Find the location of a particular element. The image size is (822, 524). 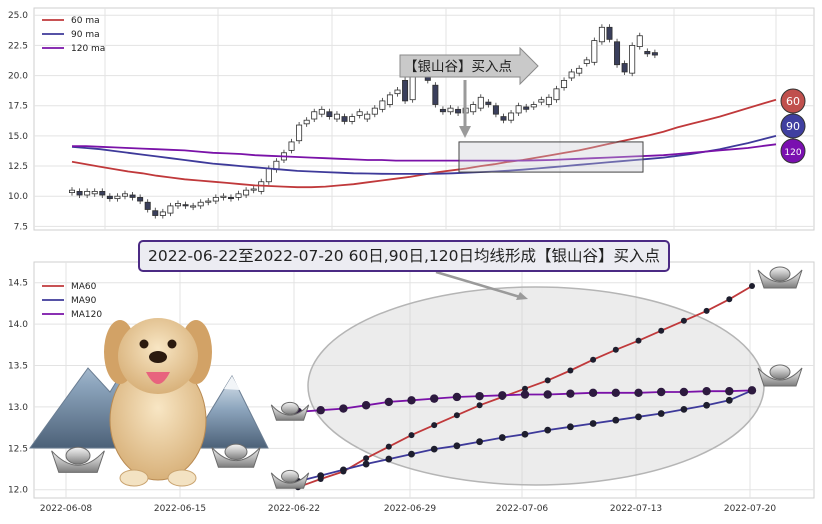

bottom-ytick-label: 12.5 is located at coordinates (18, 449).